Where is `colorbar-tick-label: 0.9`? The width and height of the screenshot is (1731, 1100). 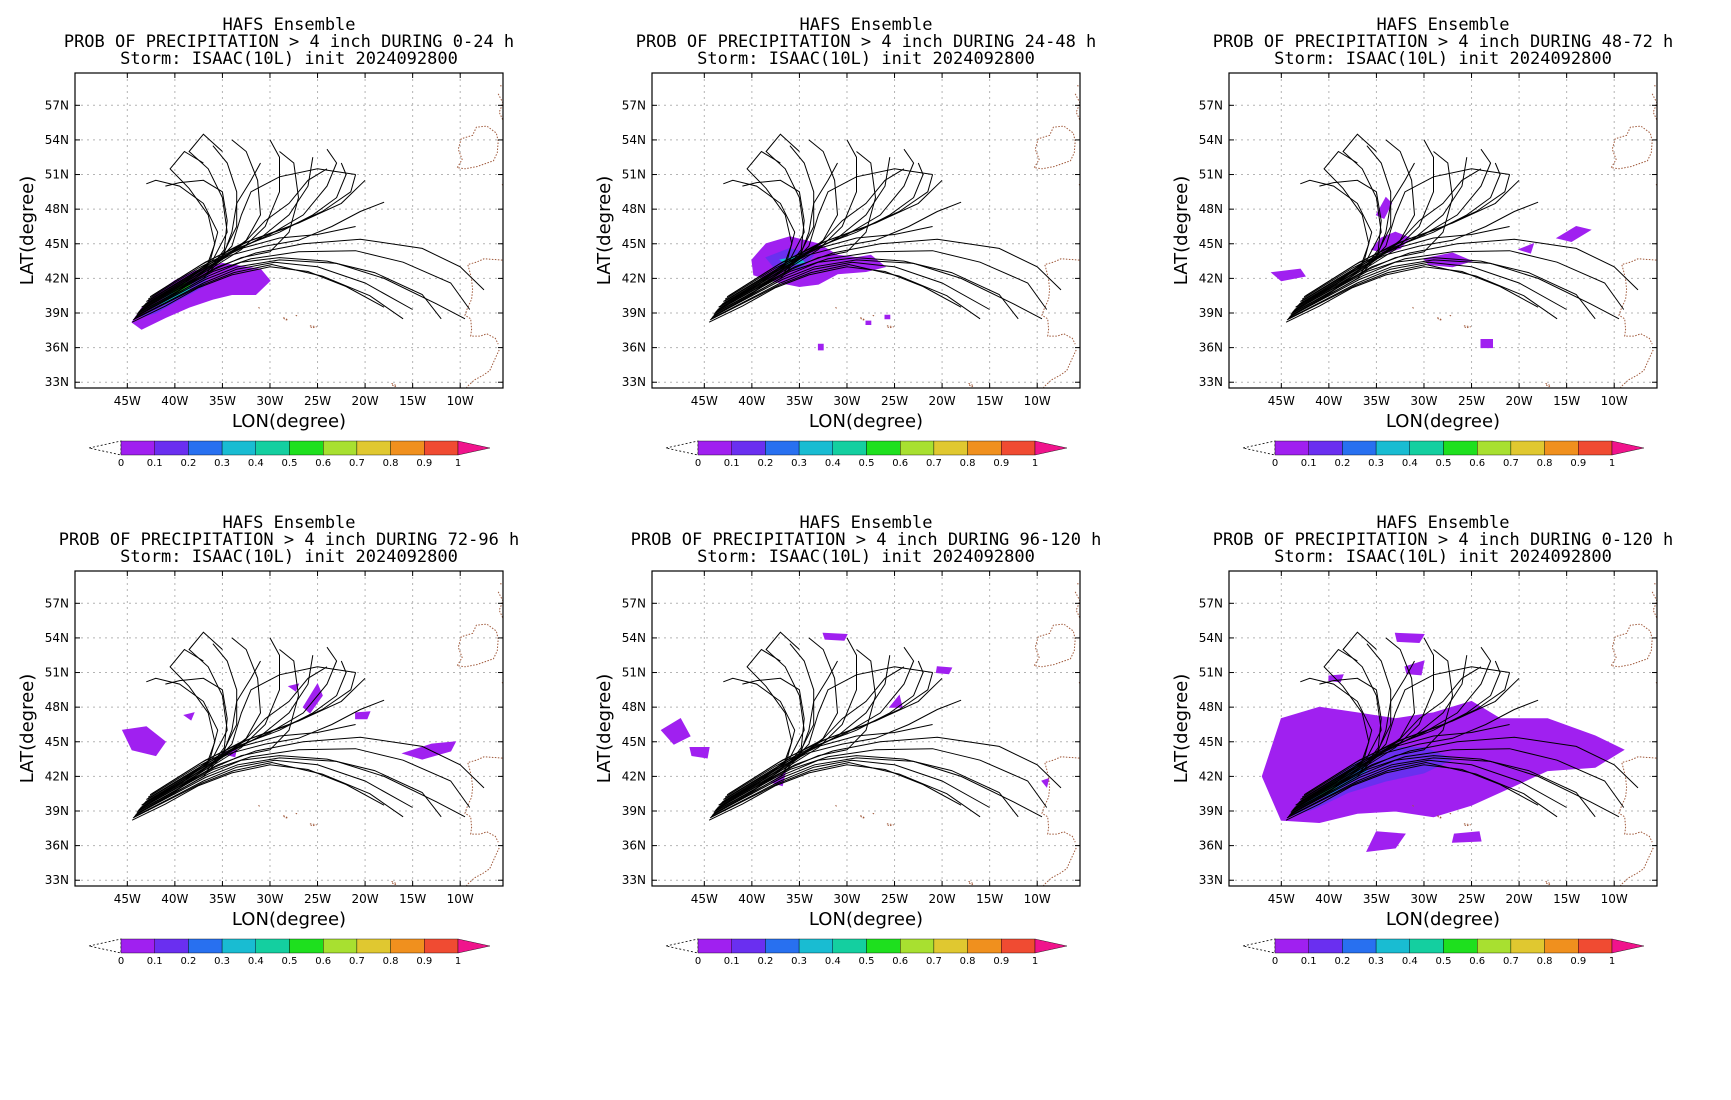 colorbar-tick-label: 0.9 is located at coordinates (1001, 463).